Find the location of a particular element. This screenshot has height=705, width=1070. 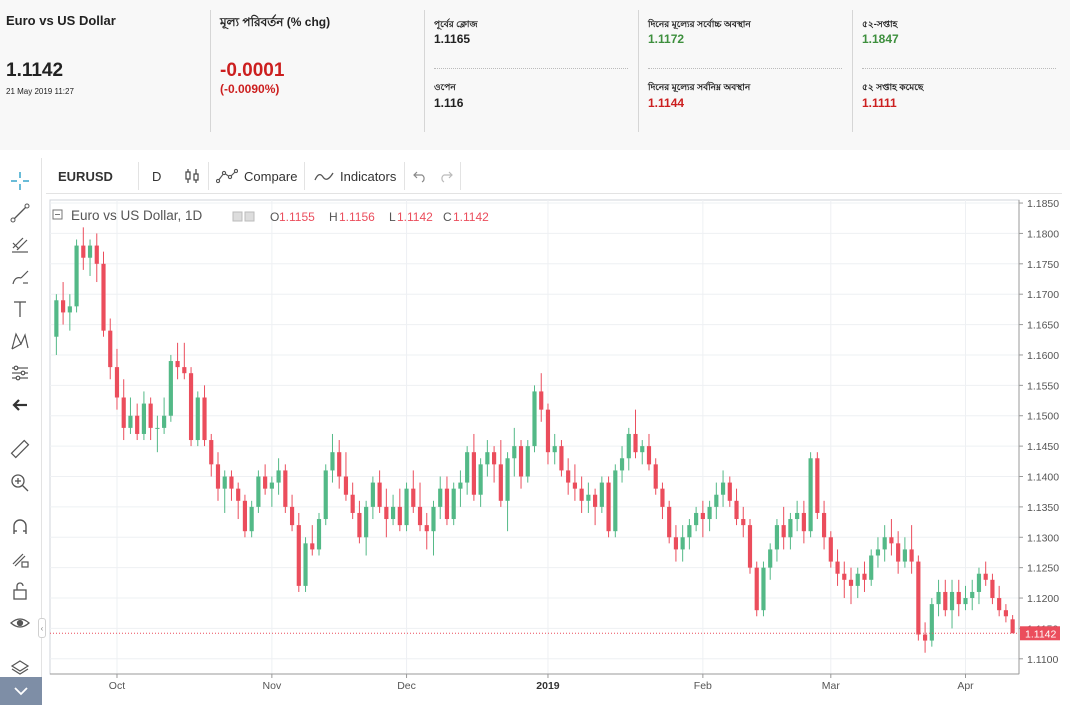

pattern-icon is located at coordinates (20, 341).